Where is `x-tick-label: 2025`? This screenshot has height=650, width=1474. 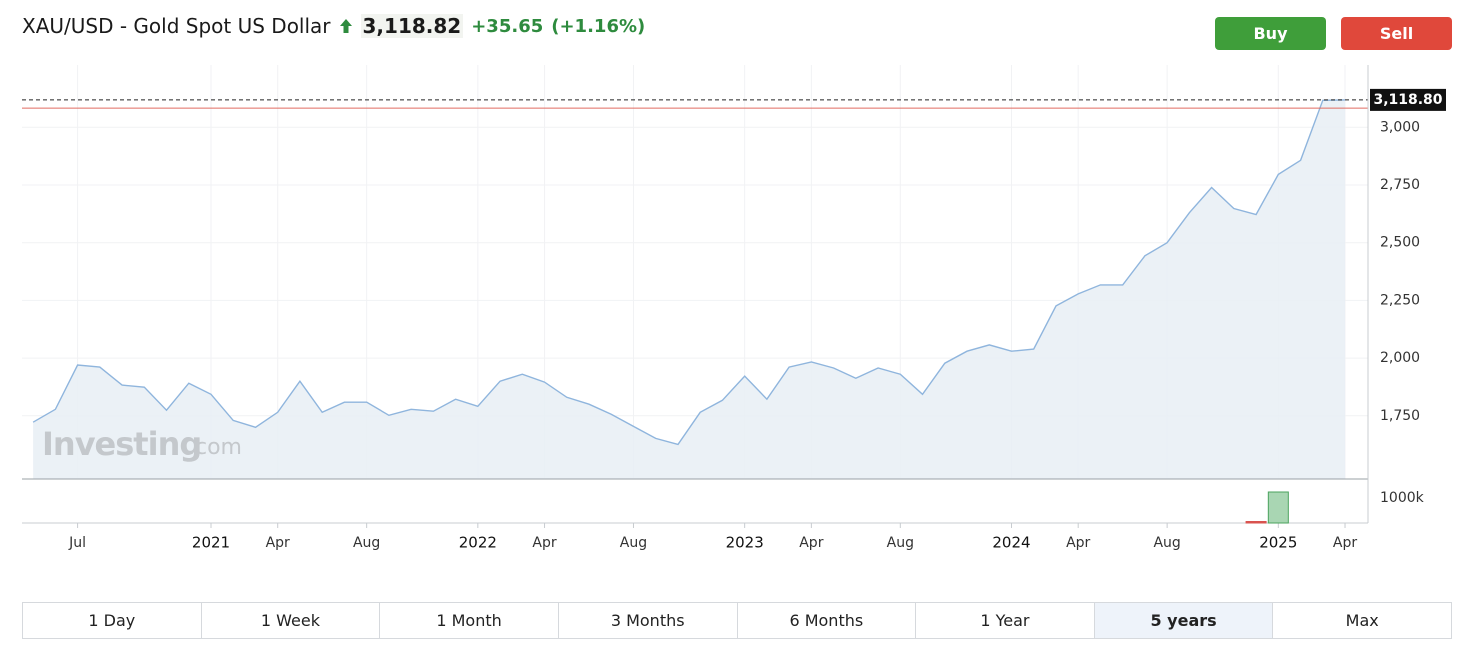 x-tick-label: 2025 is located at coordinates (1278, 543).